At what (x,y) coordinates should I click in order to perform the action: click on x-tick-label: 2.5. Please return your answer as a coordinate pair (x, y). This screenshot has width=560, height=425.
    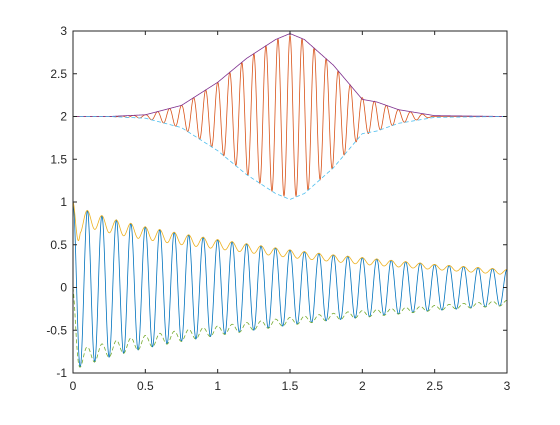
    Looking at the image, I should click on (434, 386).